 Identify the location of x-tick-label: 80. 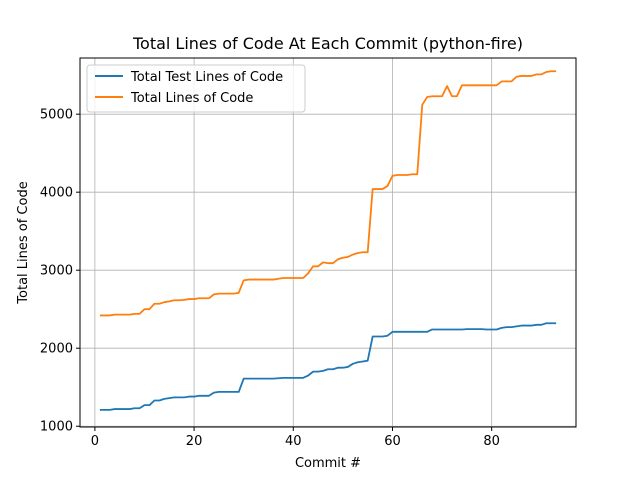
(491, 441).